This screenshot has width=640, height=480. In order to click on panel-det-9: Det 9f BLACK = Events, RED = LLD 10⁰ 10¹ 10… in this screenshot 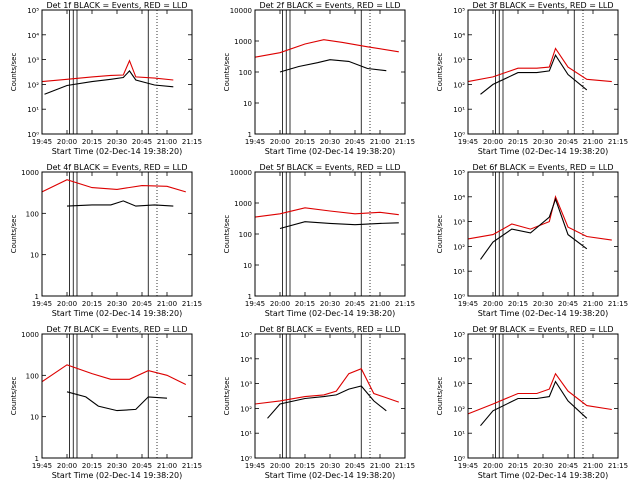, I will do `click(532, 402)`.